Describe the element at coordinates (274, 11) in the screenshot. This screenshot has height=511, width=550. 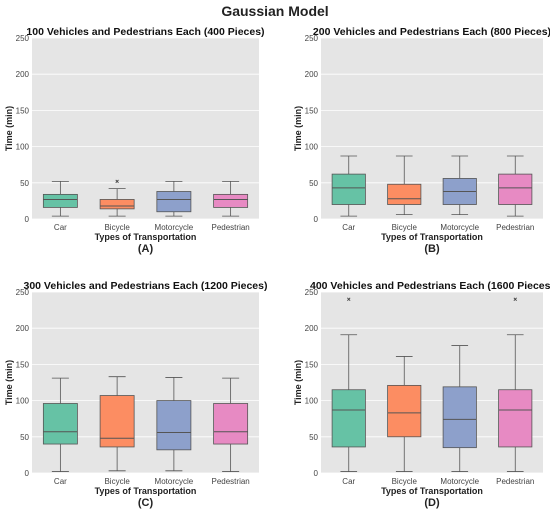
I see `figure-title: Gaussian Model` at that location.